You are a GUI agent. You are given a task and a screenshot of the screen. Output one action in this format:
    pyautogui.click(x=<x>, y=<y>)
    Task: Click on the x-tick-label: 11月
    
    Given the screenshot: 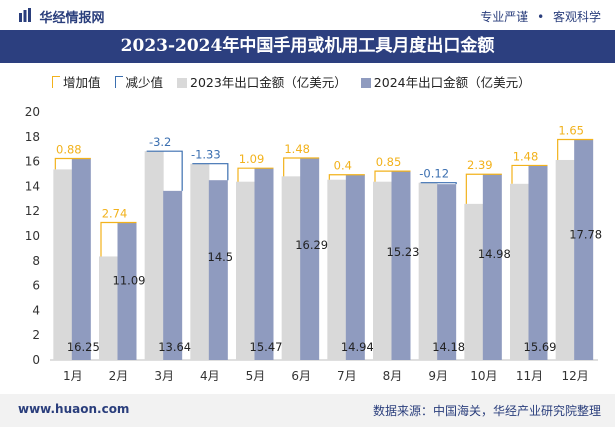 What is the action you would take?
    pyautogui.click(x=529, y=376)
    